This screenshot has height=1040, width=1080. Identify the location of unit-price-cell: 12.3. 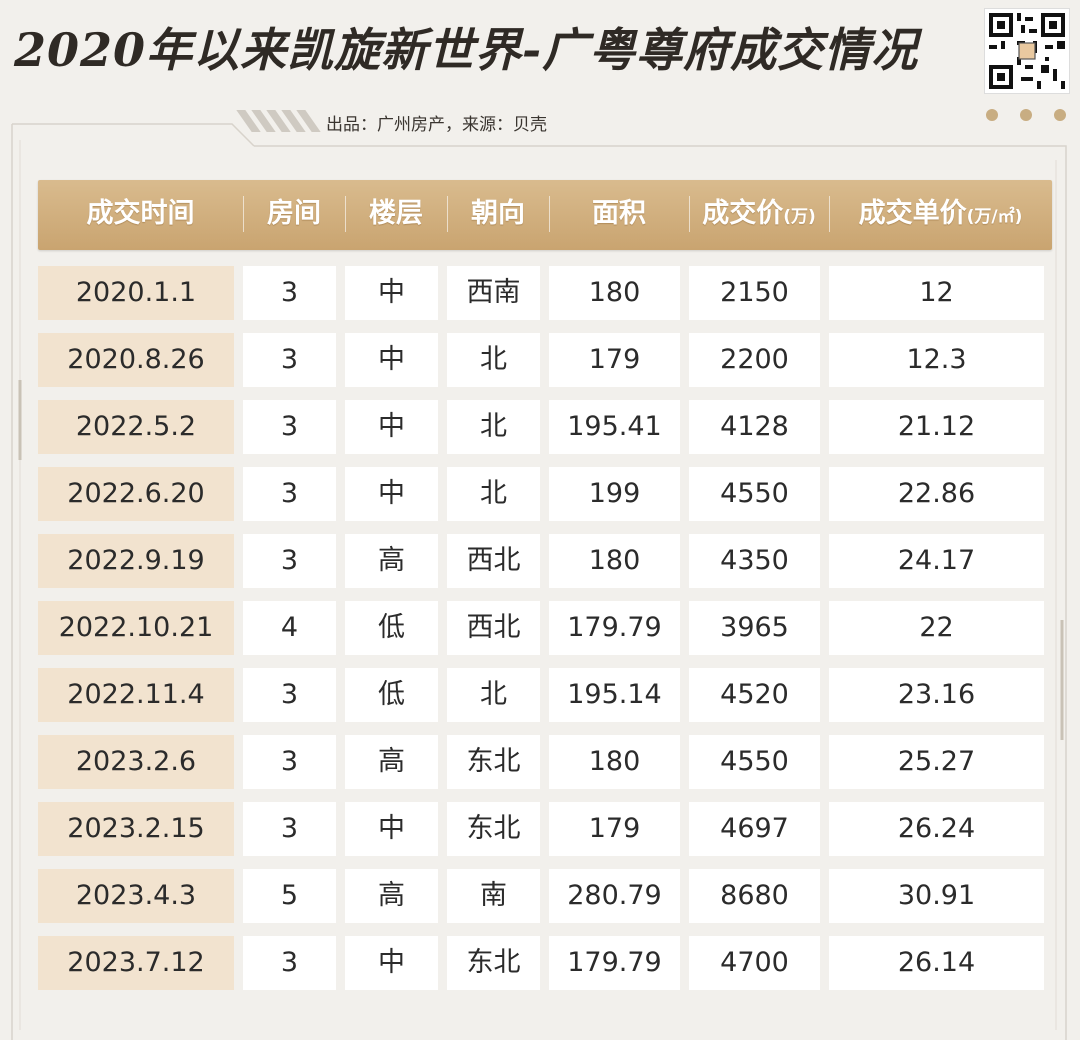
(936, 360).